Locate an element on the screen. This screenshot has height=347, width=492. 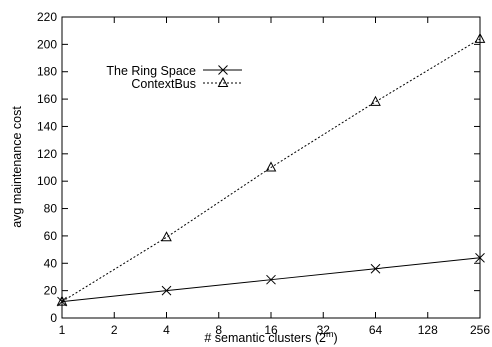
y-tick-label: 20 is located at coordinates (51, 291).